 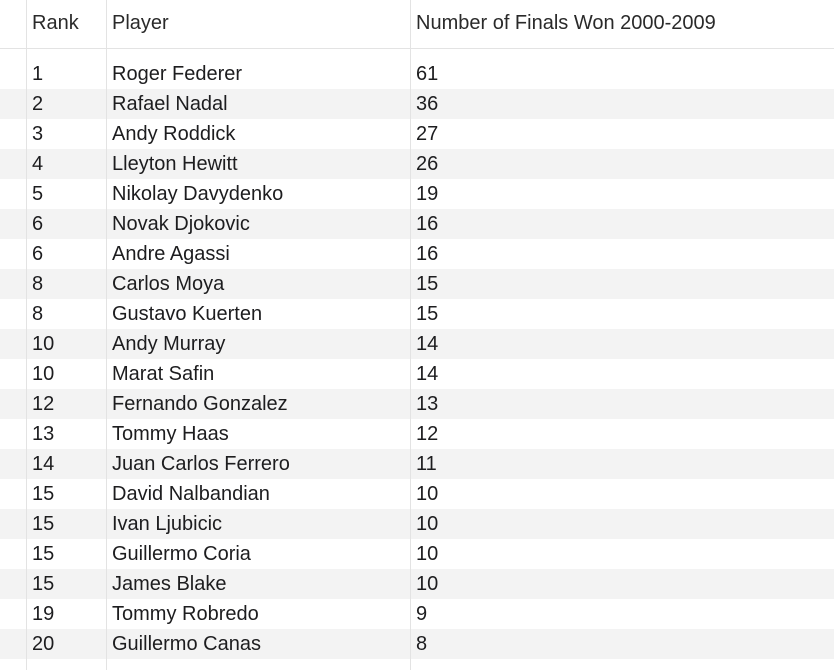 I want to click on rank-cell: 20, so click(x=43, y=644).